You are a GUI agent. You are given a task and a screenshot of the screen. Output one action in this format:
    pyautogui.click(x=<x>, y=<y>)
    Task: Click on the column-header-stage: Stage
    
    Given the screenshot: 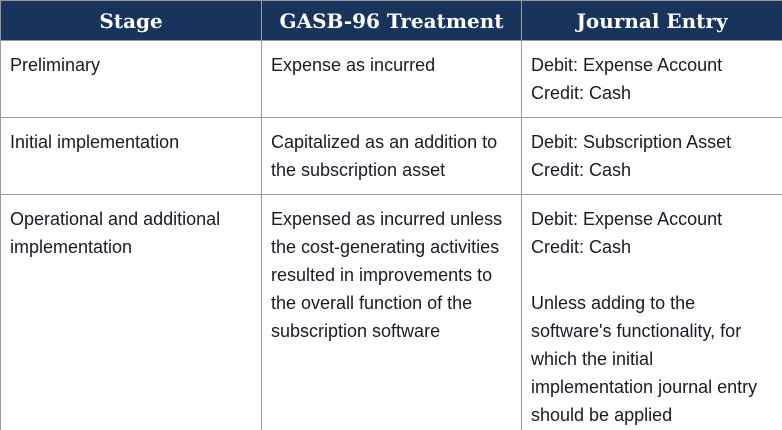 What is the action you would take?
    pyautogui.click(x=131, y=20)
    